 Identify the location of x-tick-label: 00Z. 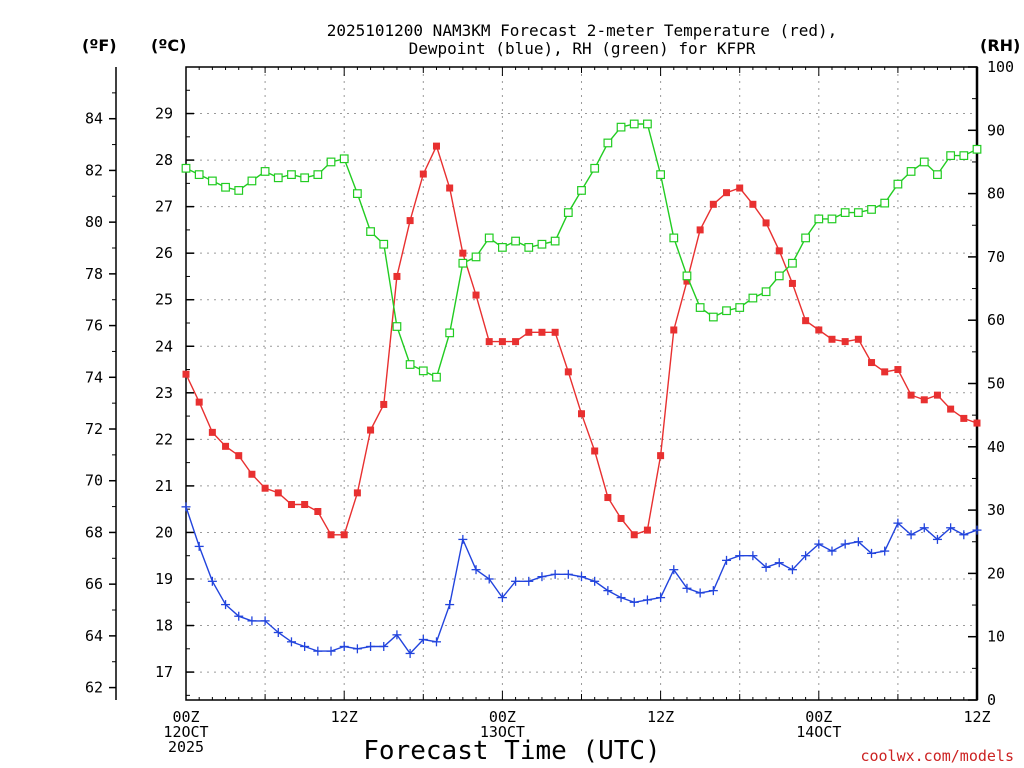
(818, 717).